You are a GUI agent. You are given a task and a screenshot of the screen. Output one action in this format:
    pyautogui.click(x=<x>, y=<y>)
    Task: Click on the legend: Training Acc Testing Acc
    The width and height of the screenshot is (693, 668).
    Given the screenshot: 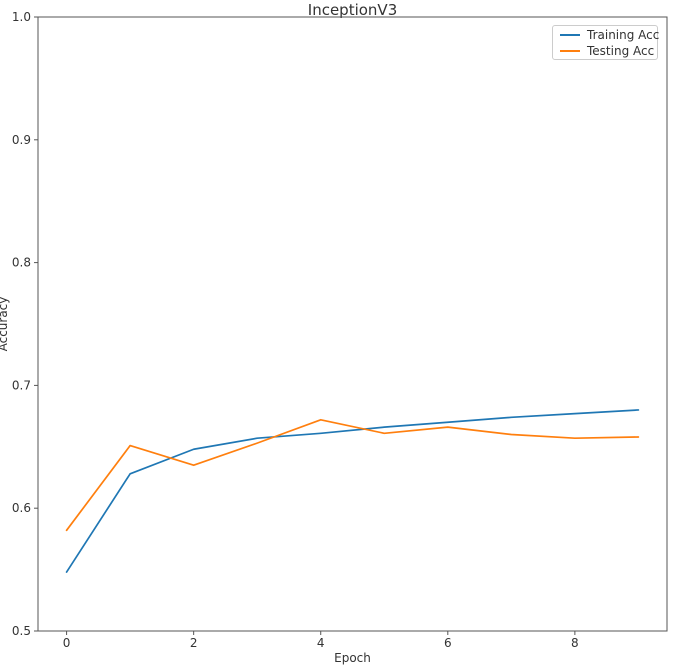 What is the action you would take?
    pyautogui.click(x=606, y=42)
    